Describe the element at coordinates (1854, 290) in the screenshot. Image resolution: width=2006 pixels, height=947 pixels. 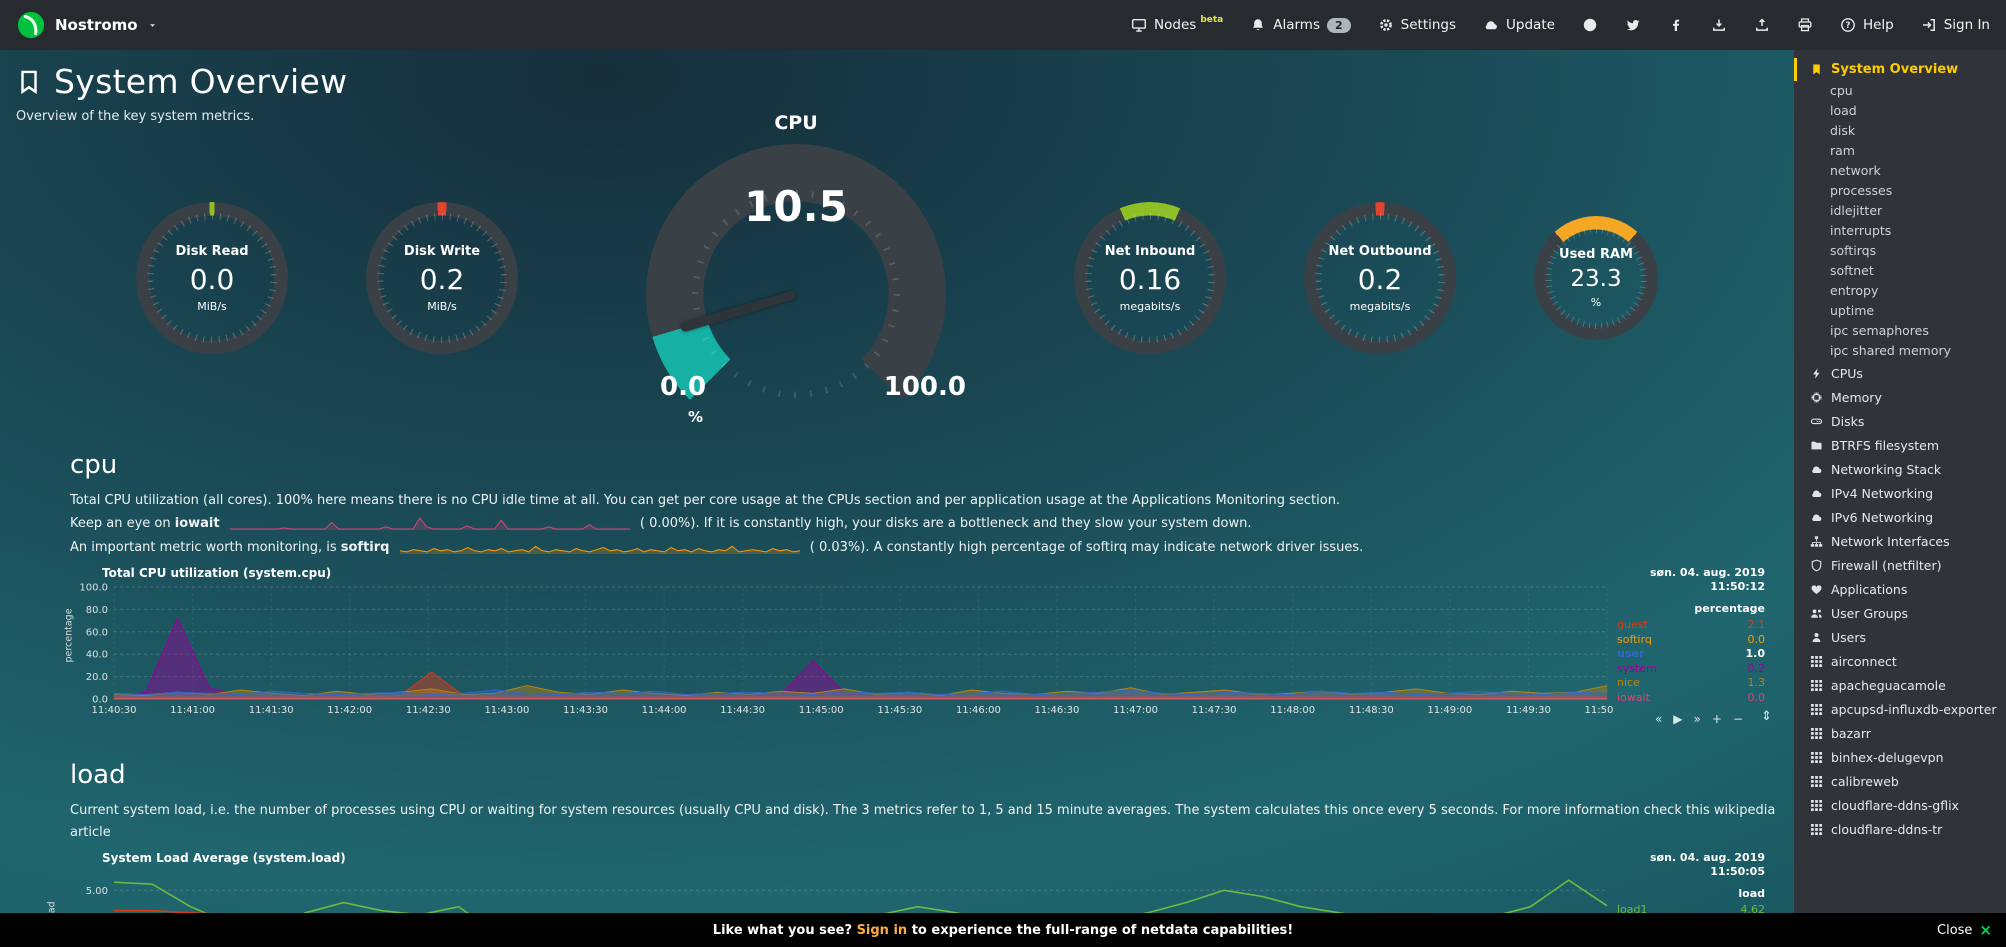
I see `sidebar-subitem-entropy: entropy` at that location.